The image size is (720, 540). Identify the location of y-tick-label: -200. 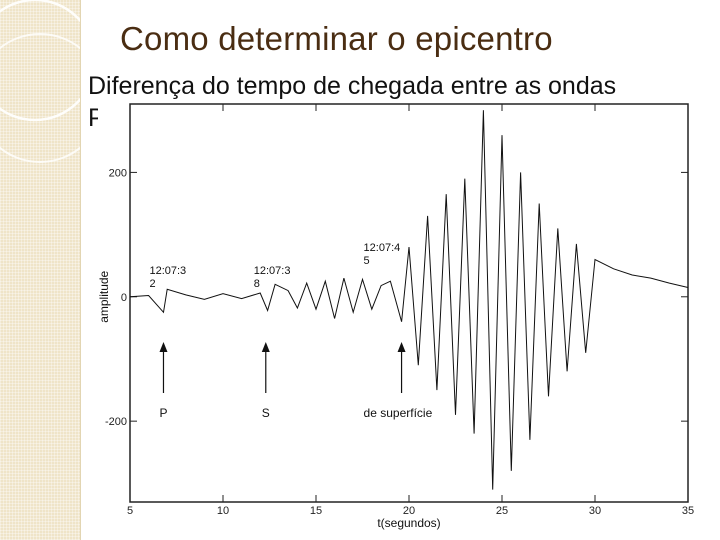
(116, 422).